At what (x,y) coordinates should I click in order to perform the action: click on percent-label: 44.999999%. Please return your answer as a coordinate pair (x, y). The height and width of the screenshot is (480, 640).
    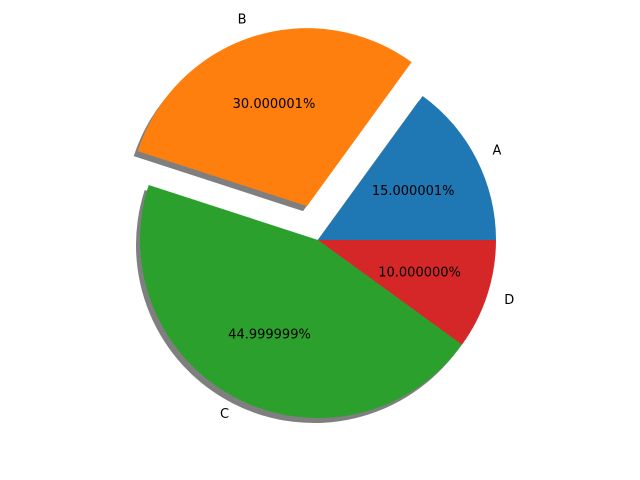
    Looking at the image, I should click on (269, 335).